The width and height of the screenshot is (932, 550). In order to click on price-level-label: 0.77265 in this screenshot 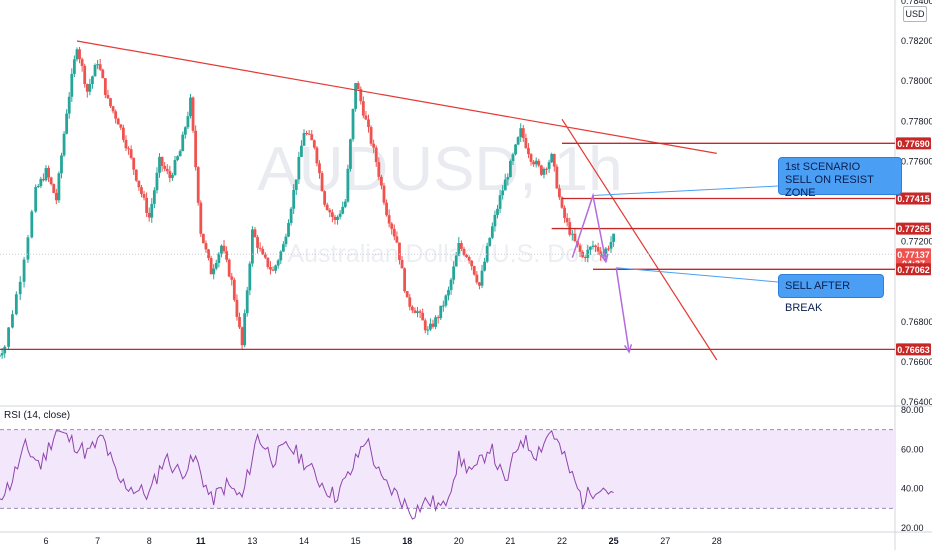, I will do `click(913, 229)`.